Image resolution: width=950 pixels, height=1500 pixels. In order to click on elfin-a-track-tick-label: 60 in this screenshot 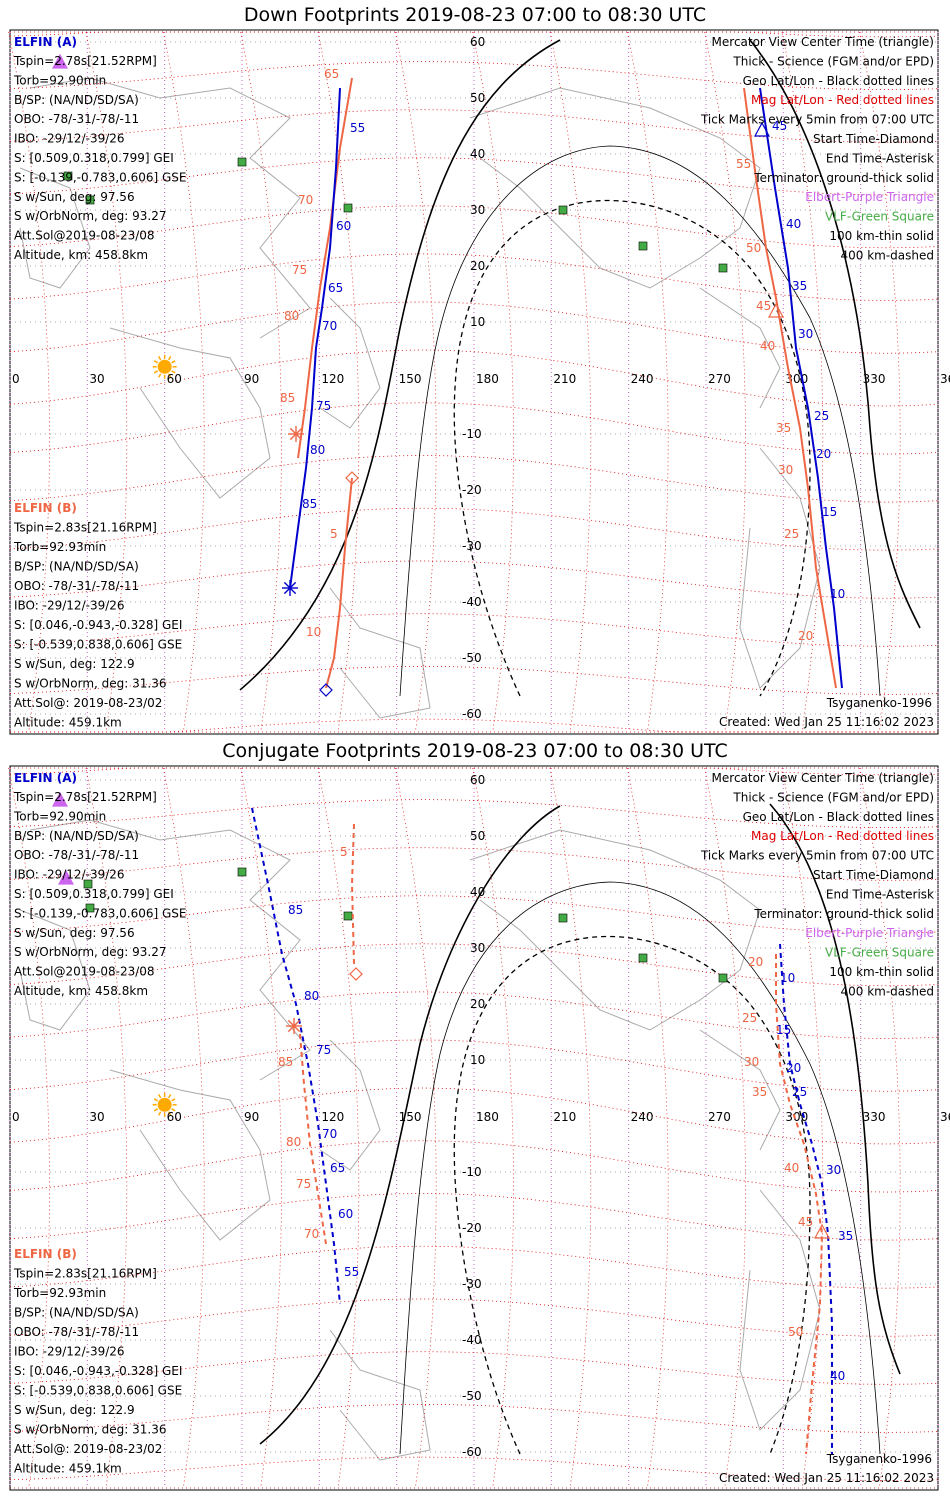, I will do `click(343, 226)`.